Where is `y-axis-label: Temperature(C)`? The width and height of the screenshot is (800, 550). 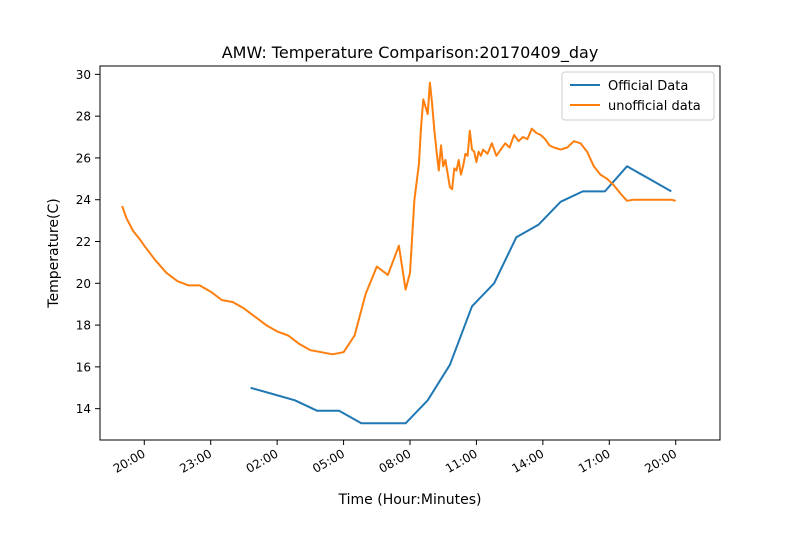
y-axis-label: Temperature(C) is located at coordinates (54, 253).